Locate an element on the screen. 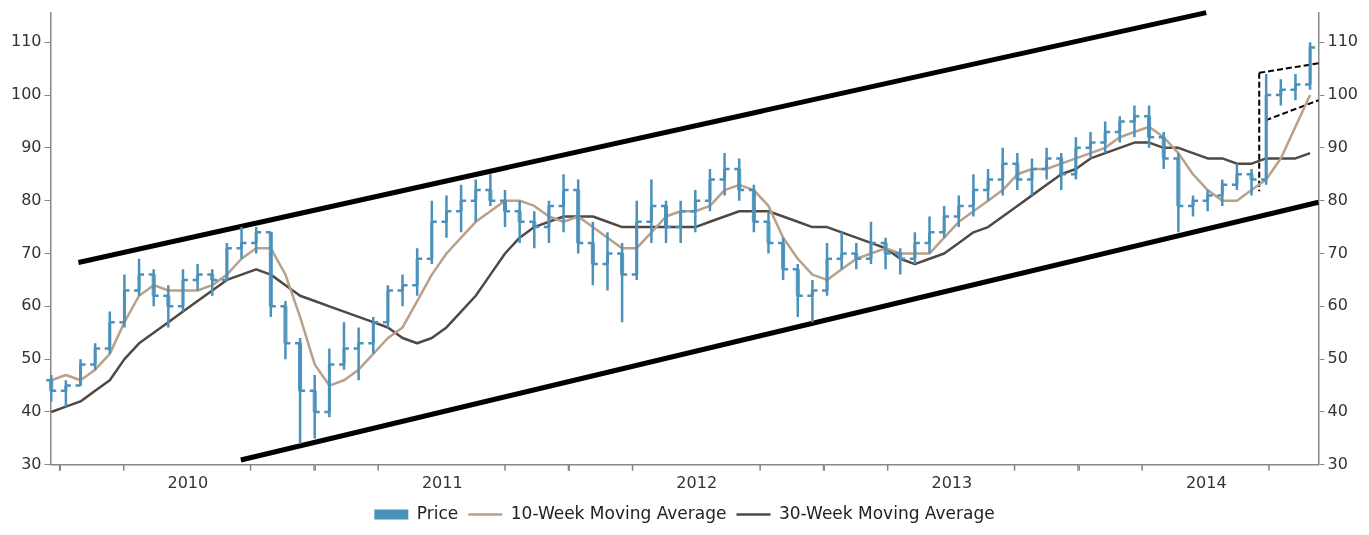 This screenshot has width=1369, height=535. y2-tick-label: 80 is located at coordinates (1337, 199).